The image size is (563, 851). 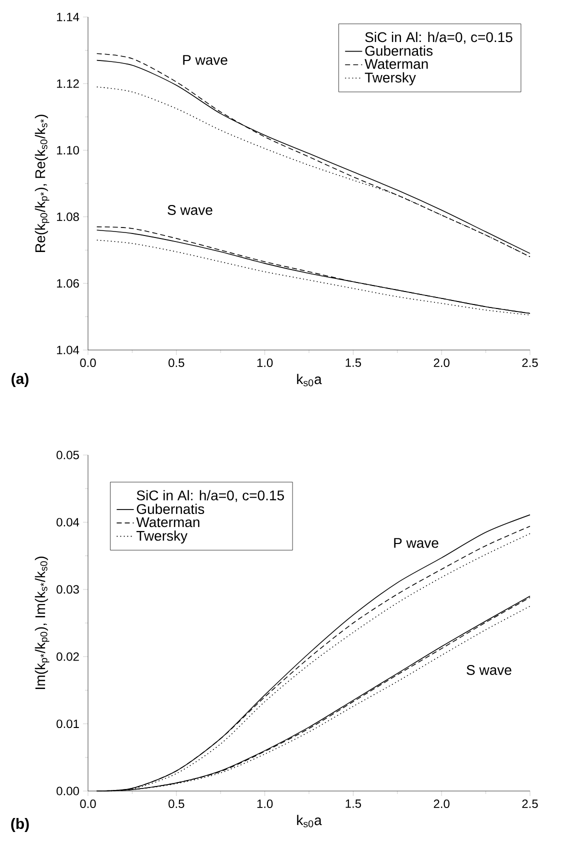 What do you see at coordinates (67, 791) in the screenshot?
I see `y-tick-label: 0.00` at bounding box center [67, 791].